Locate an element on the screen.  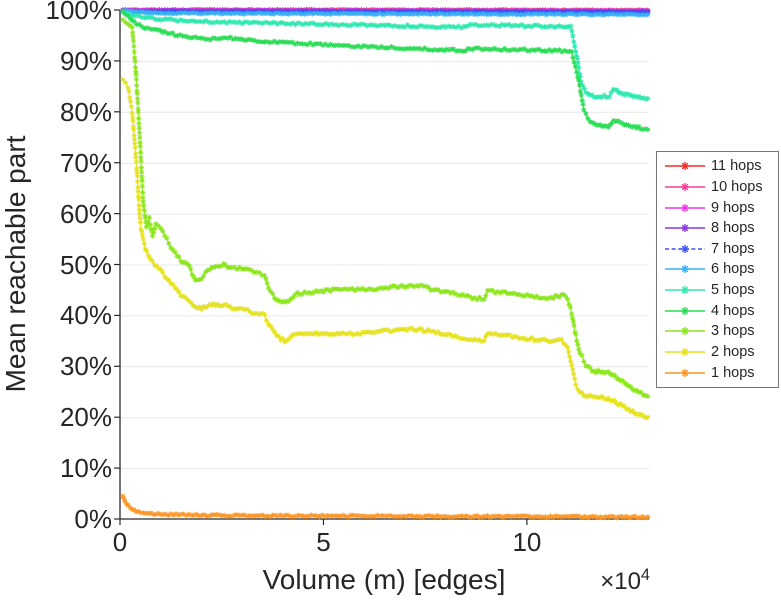
x-tick-label: 5 is located at coordinates (323, 542).